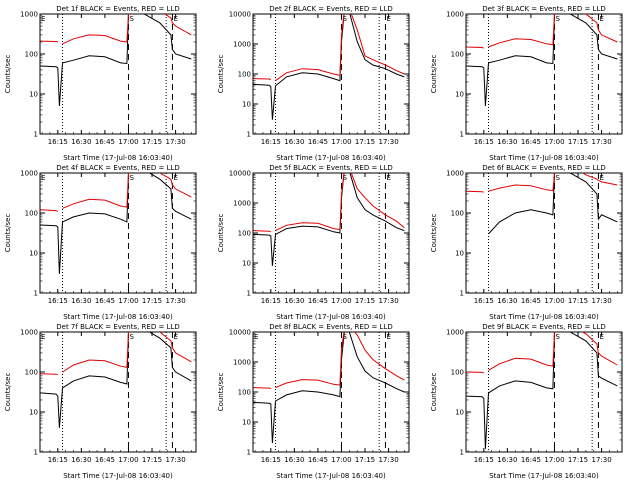  What do you see at coordinates (105, 460) in the screenshot?
I see `x-tick-label: 16:45` at bounding box center [105, 460].